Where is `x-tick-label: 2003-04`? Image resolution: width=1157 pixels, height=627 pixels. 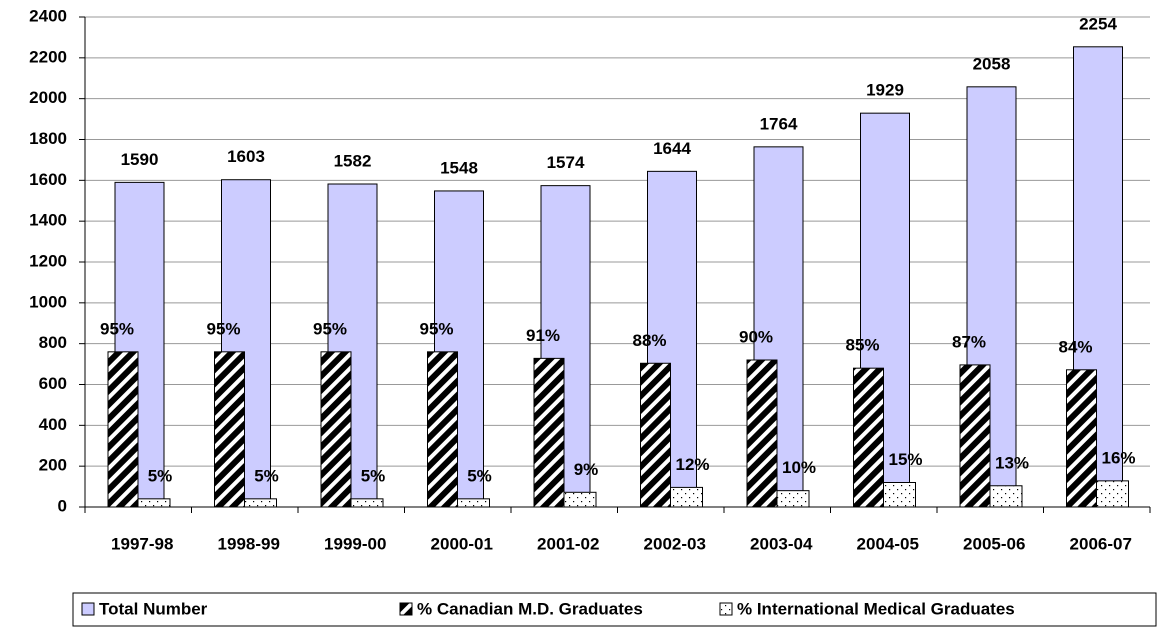 x-tick-label: 2003-04 is located at coordinates (781, 543).